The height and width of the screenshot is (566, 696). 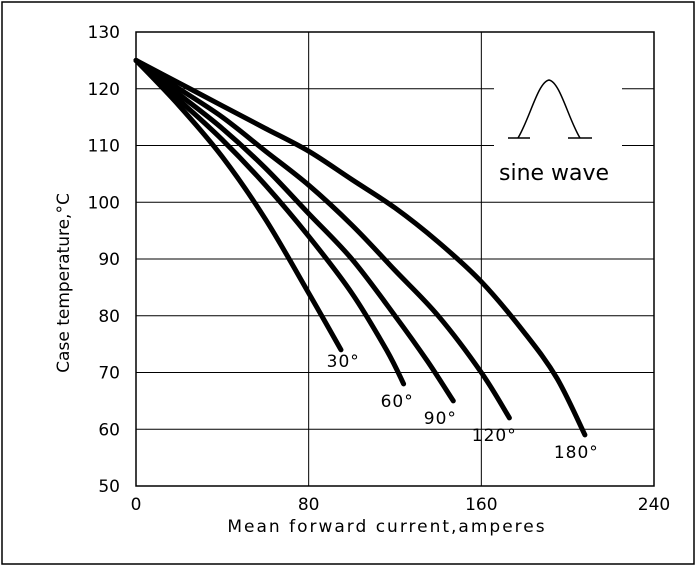 What do you see at coordinates (309, 505) in the screenshot?
I see `x-tick-label: 80` at bounding box center [309, 505].